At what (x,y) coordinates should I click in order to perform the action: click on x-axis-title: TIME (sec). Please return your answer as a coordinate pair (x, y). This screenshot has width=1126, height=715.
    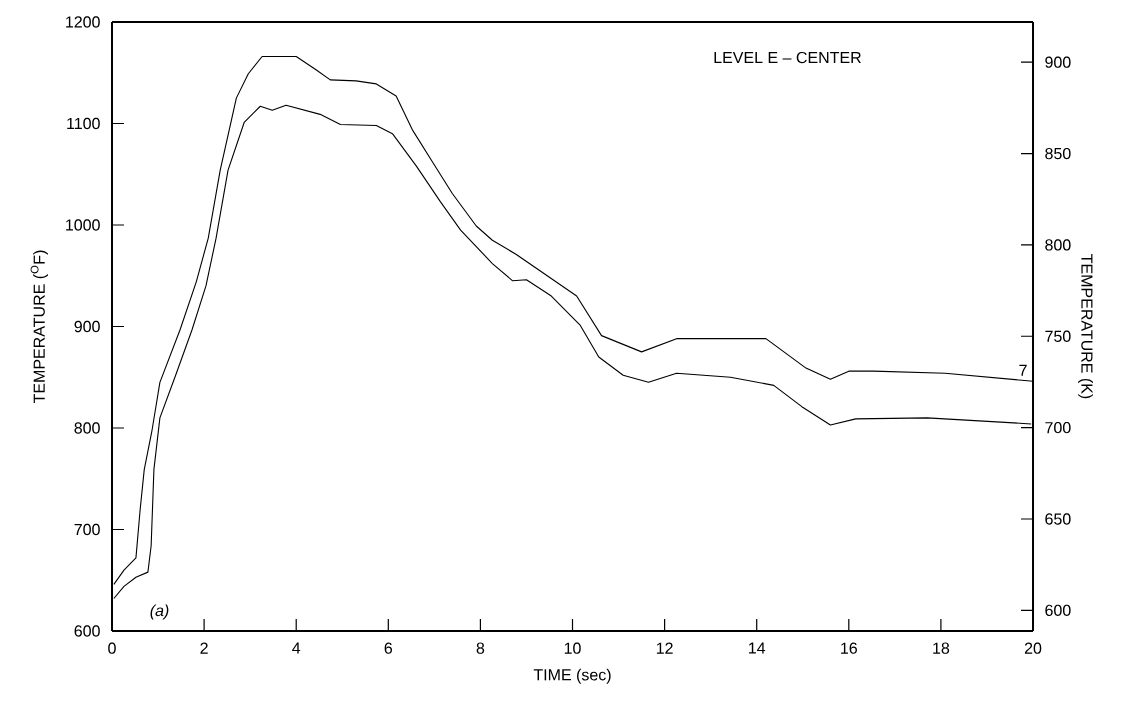
    Looking at the image, I should click on (572, 676).